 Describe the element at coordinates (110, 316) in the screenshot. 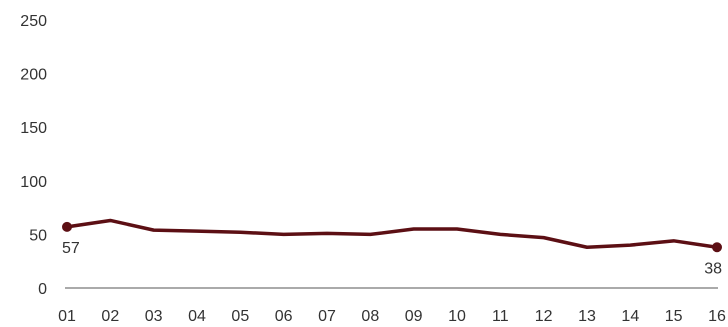

I see `x-tick-label: 02` at that location.